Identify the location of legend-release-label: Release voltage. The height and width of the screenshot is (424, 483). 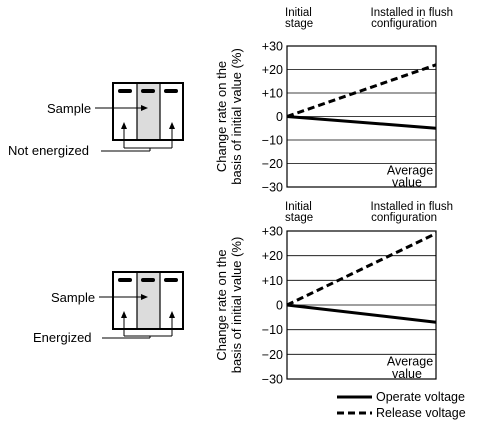
(421, 413).